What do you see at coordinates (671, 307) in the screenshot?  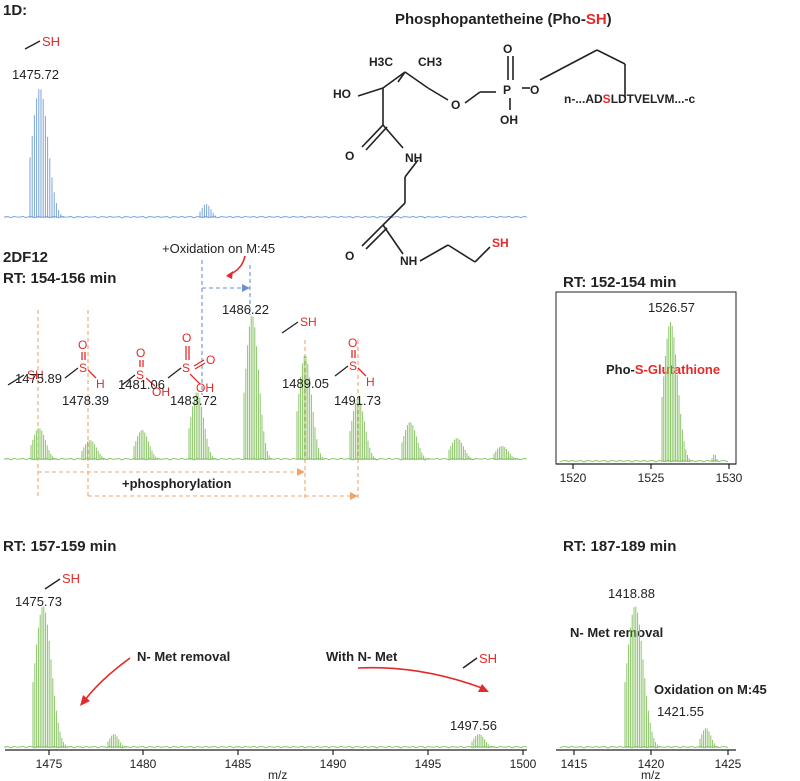 I see `peak-label-1526: 1526.57` at bounding box center [671, 307].